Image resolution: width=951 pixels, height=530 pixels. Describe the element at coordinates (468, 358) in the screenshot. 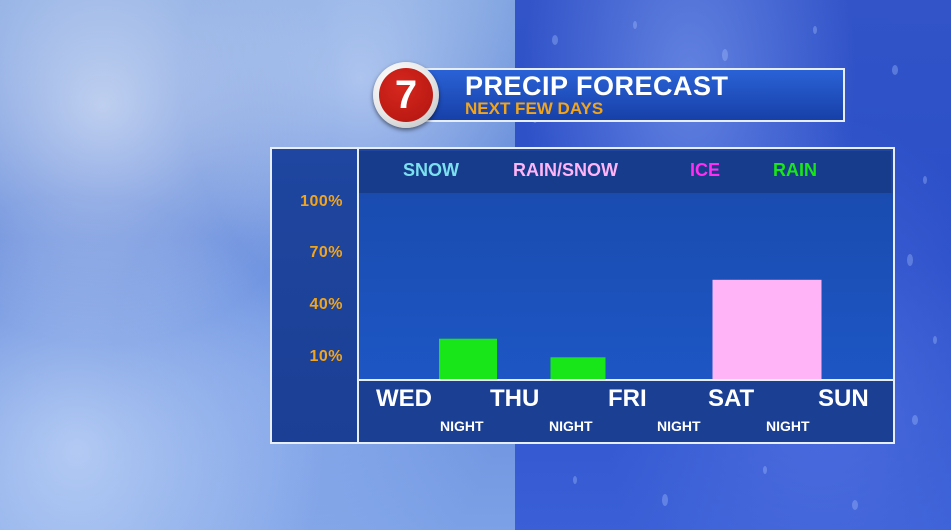

I see `bar-wed-night` at that location.